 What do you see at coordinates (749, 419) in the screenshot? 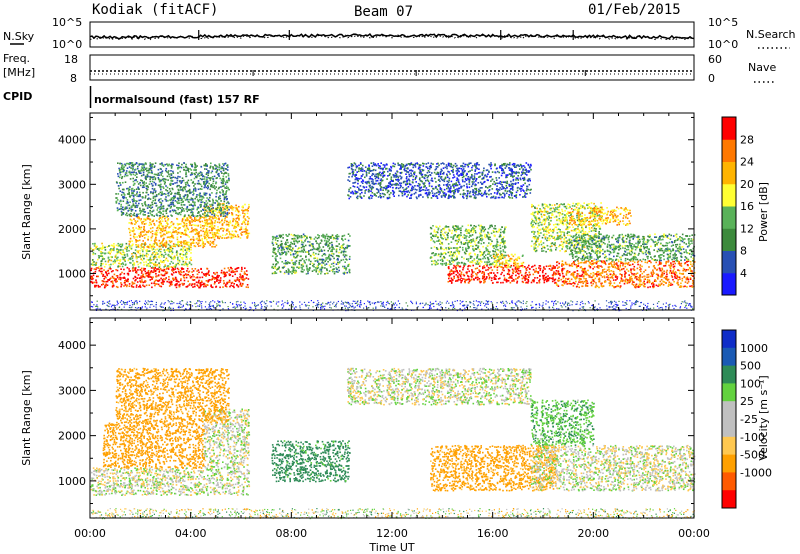
I see `velocity-colorbar-tick: -25` at bounding box center [749, 419].